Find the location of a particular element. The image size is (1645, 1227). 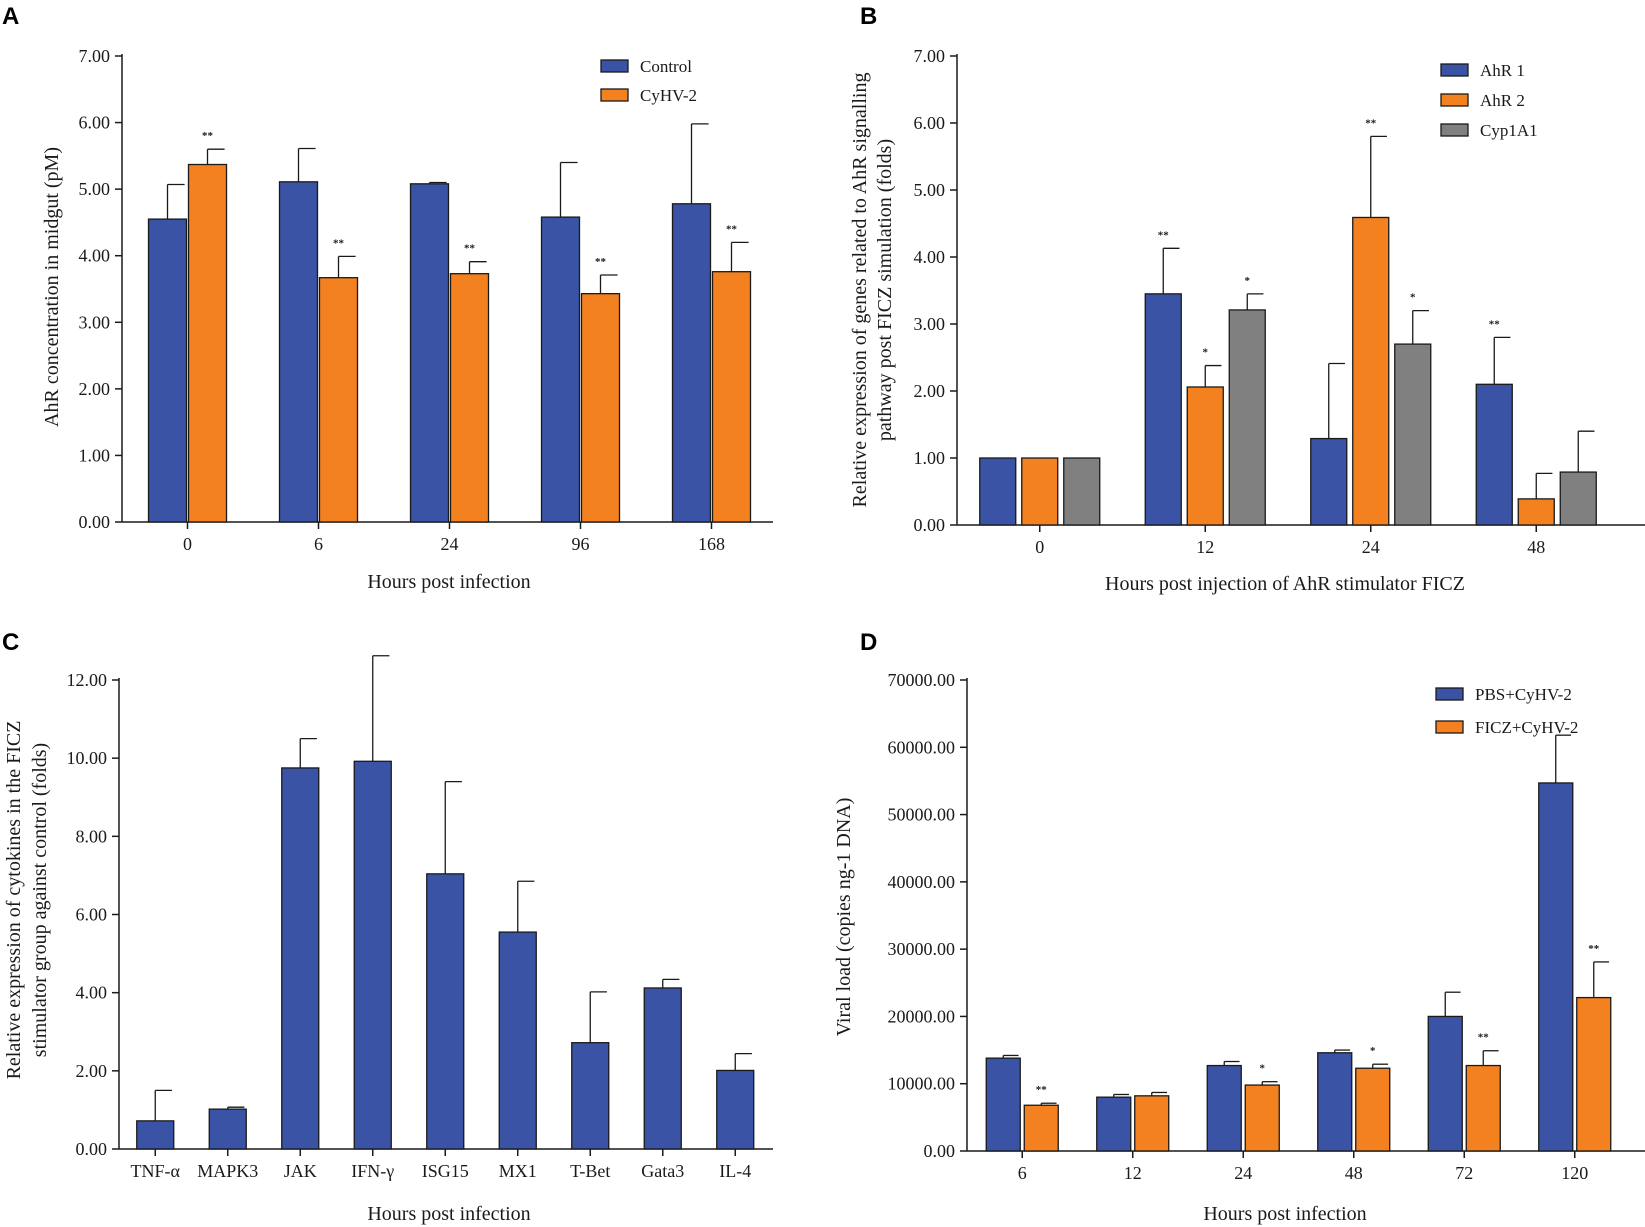

panel-c-y-tick-label: 6.00 is located at coordinates (92, 915).